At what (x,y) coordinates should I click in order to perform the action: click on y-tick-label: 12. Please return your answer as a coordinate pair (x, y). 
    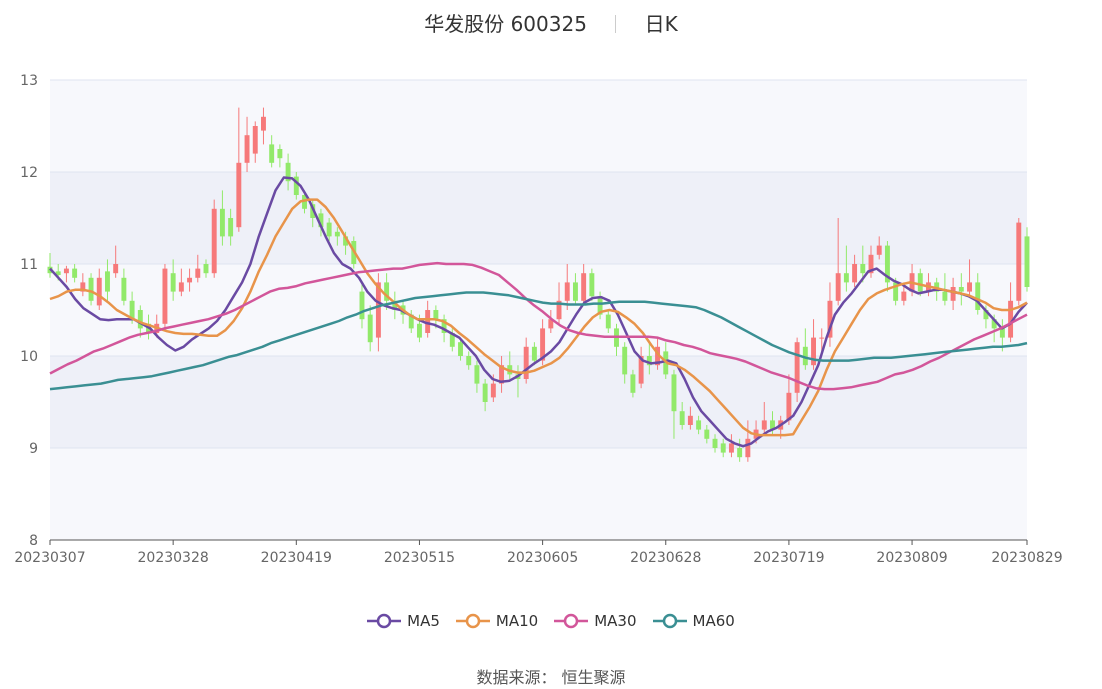
    Looking at the image, I should click on (29, 173).